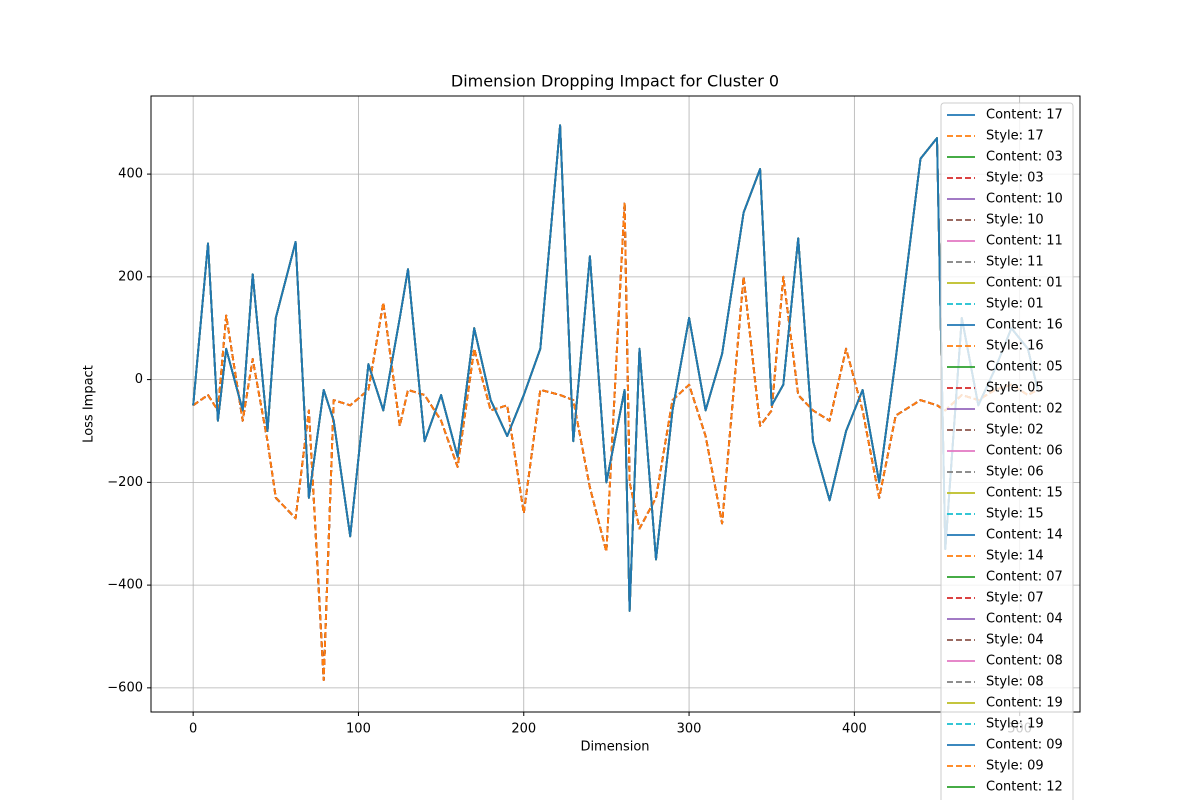 This screenshot has width=1200, height=800. I want to click on legend-label: Style: 11, so click(1015, 262).